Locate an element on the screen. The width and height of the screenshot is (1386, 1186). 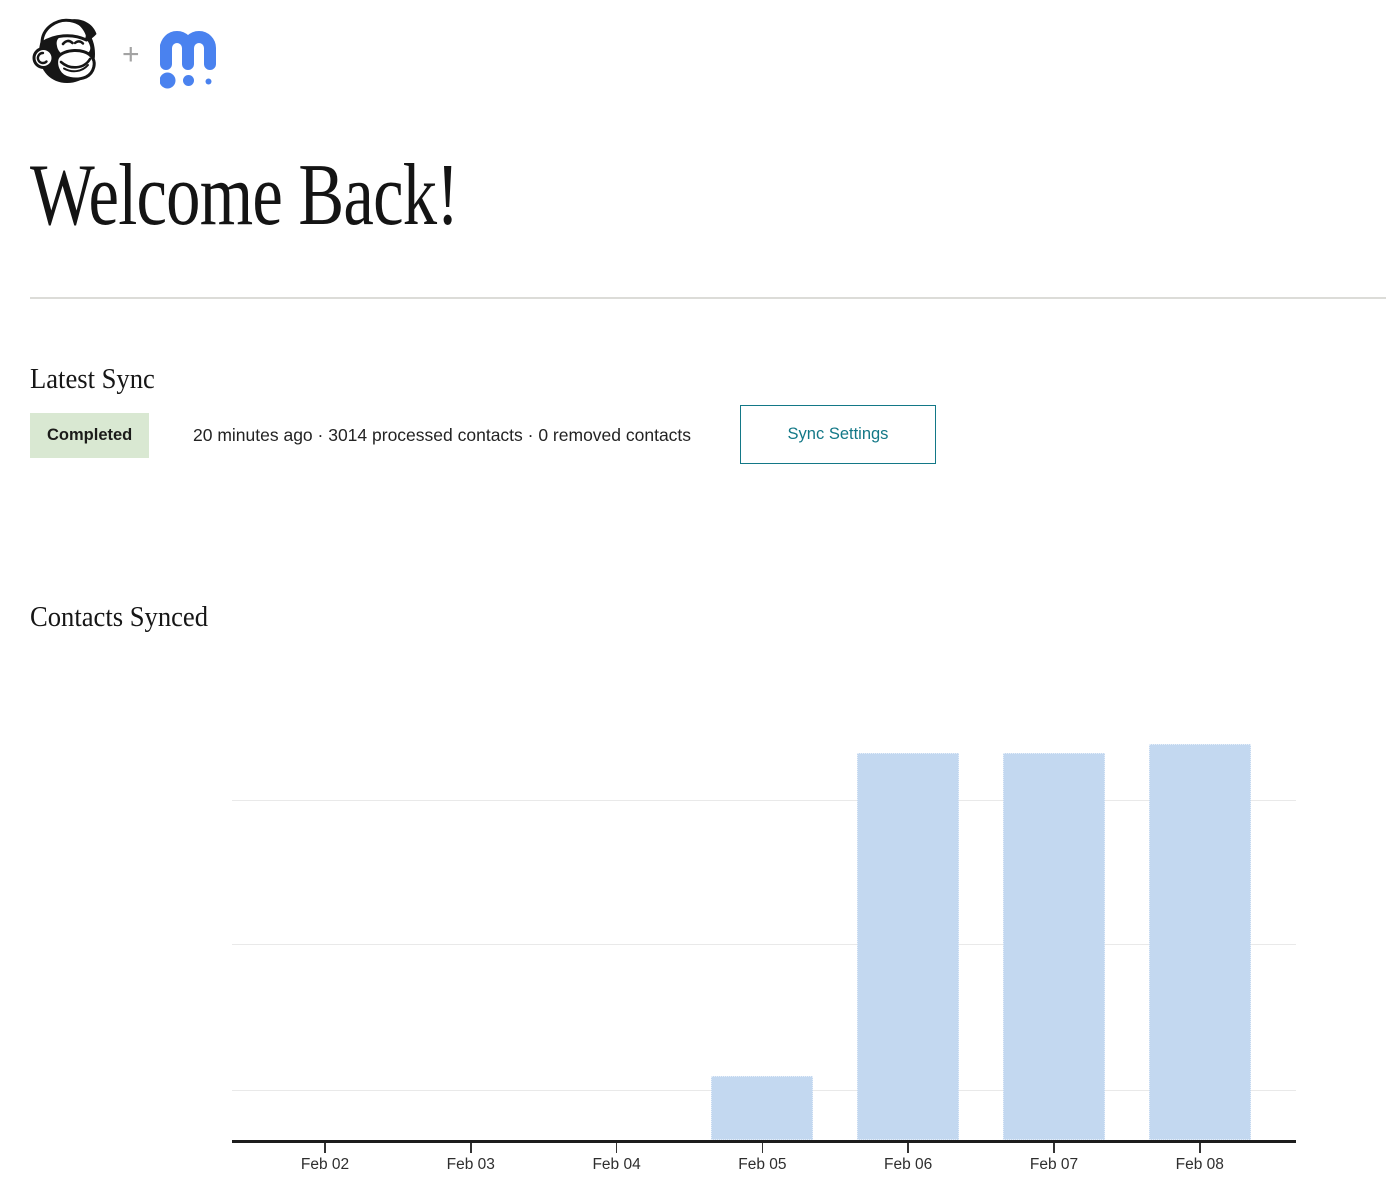
x-axis-label: Feb 06 is located at coordinates (908, 1164).